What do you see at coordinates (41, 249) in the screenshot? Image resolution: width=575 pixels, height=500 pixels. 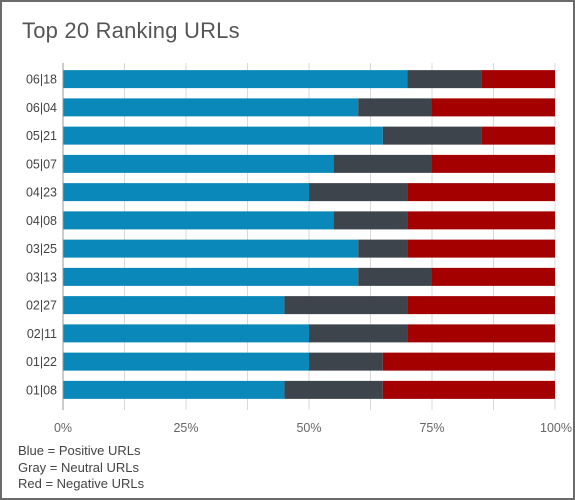 I see `category-label: 03|25` at bounding box center [41, 249].